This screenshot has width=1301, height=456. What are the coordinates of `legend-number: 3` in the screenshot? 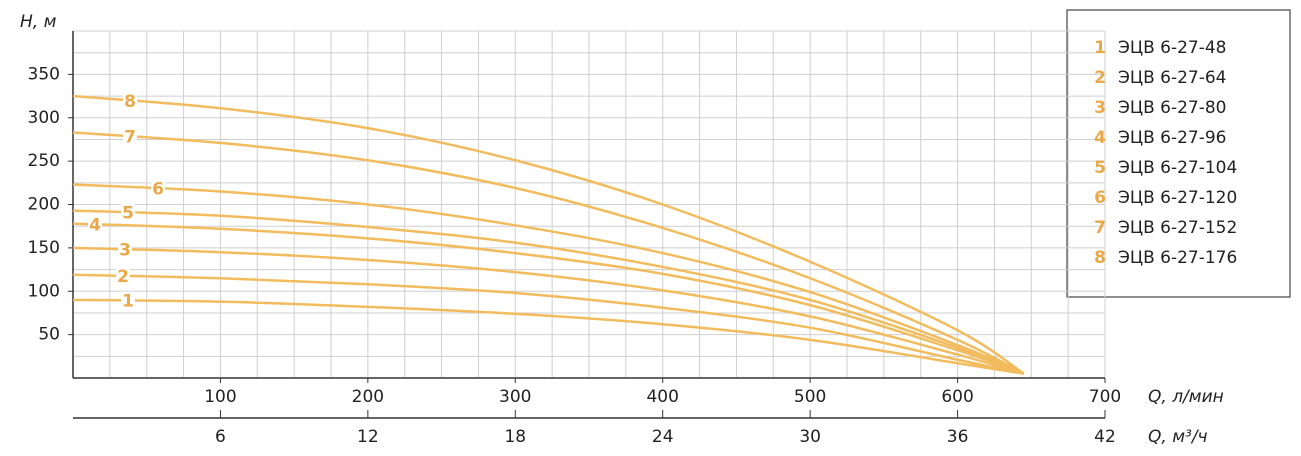 It's located at (1100, 108).